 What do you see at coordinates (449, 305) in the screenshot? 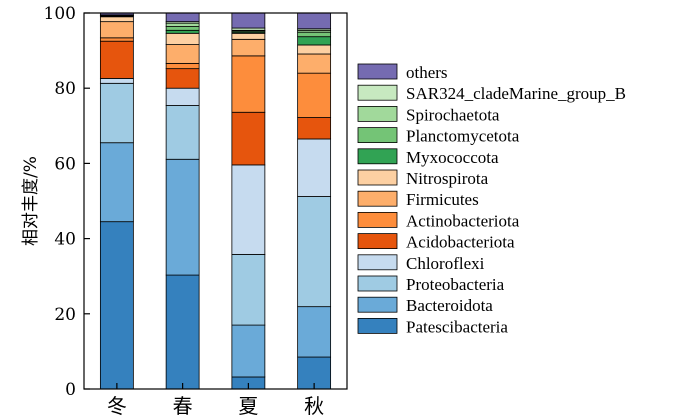
I see `legend-label: Bacteroidota` at bounding box center [449, 305].